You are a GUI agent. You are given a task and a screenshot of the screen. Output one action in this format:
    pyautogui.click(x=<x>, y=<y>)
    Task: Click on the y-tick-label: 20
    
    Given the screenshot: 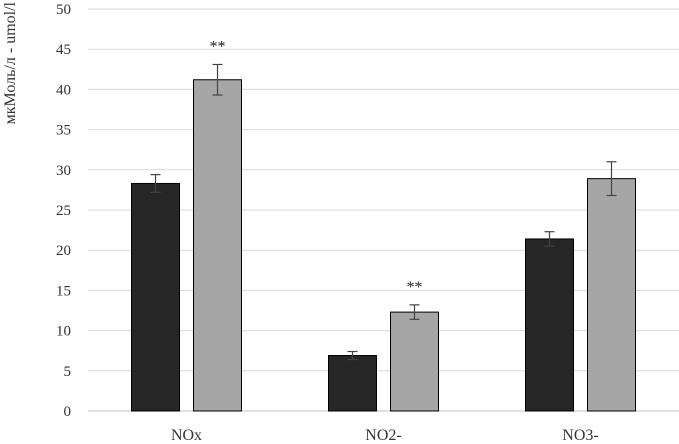 What is the action you would take?
    pyautogui.click(x=63, y=251)
    